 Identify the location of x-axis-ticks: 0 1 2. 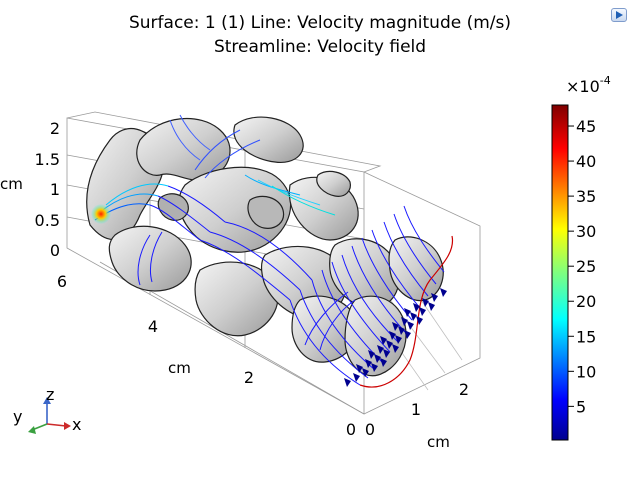
(417, 409).